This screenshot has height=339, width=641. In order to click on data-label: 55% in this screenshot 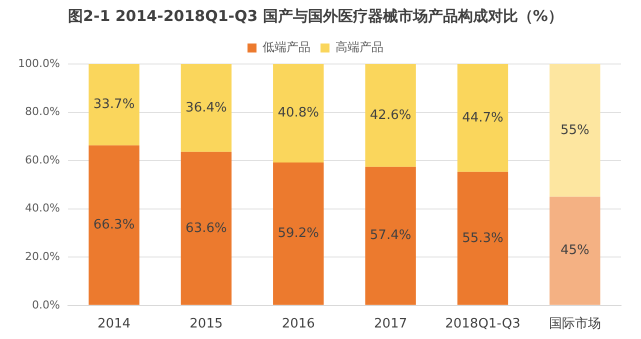, I will do `click(575, 130)`.